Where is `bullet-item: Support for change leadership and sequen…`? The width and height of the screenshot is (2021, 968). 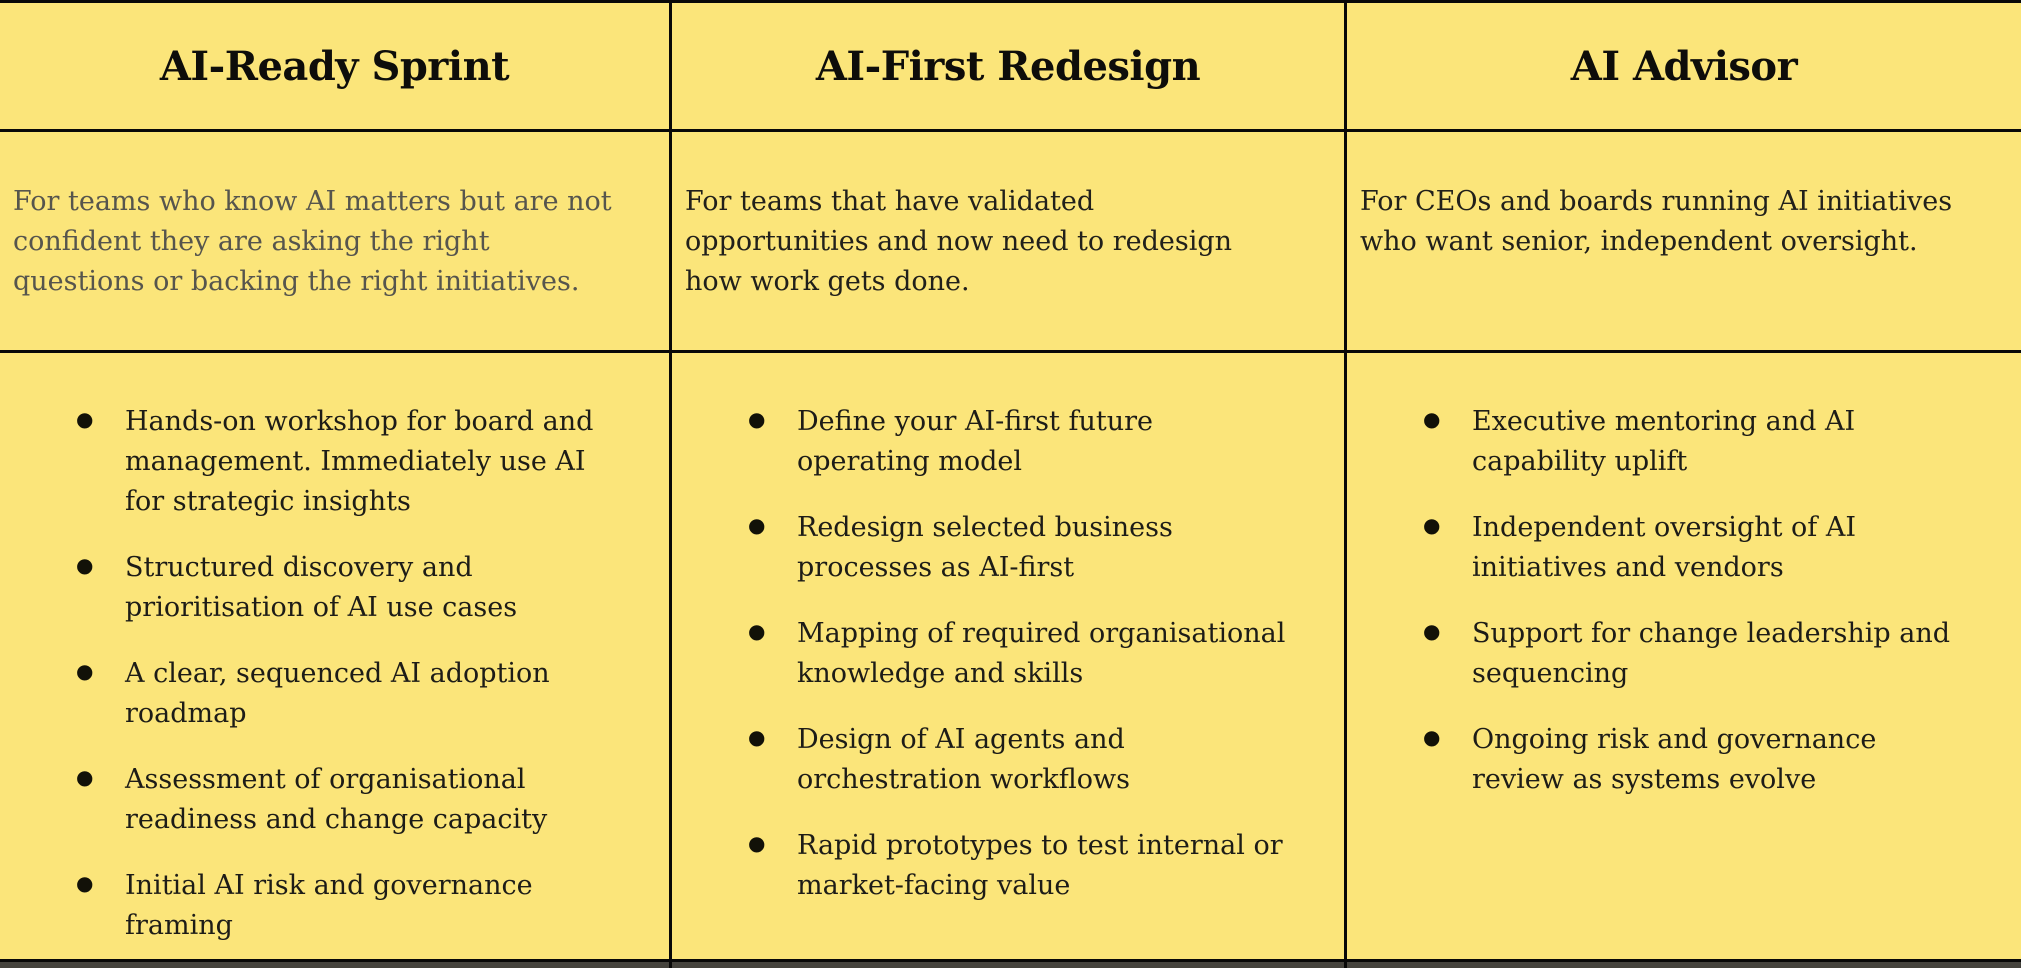
bullet-item: Support for change leadership and sequen… is located at coordinates (1718, 654).